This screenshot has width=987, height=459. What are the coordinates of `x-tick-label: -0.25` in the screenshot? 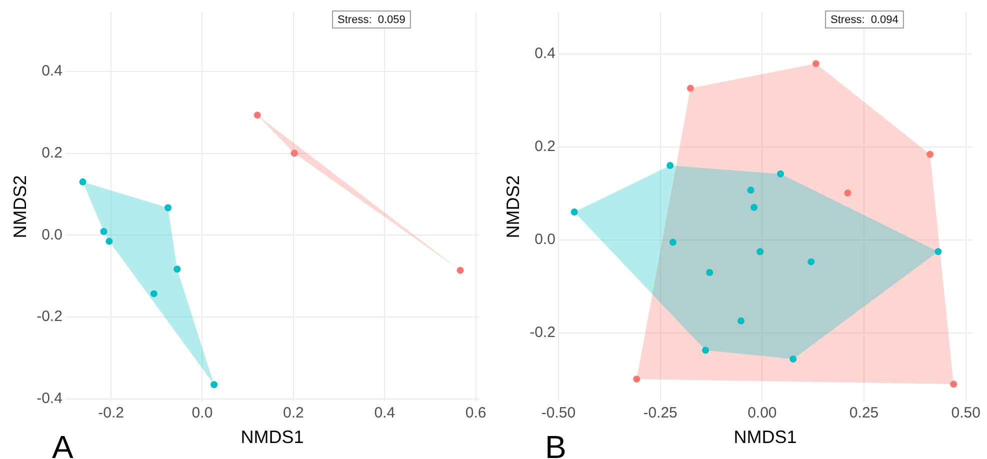 It's located at (660, 413).